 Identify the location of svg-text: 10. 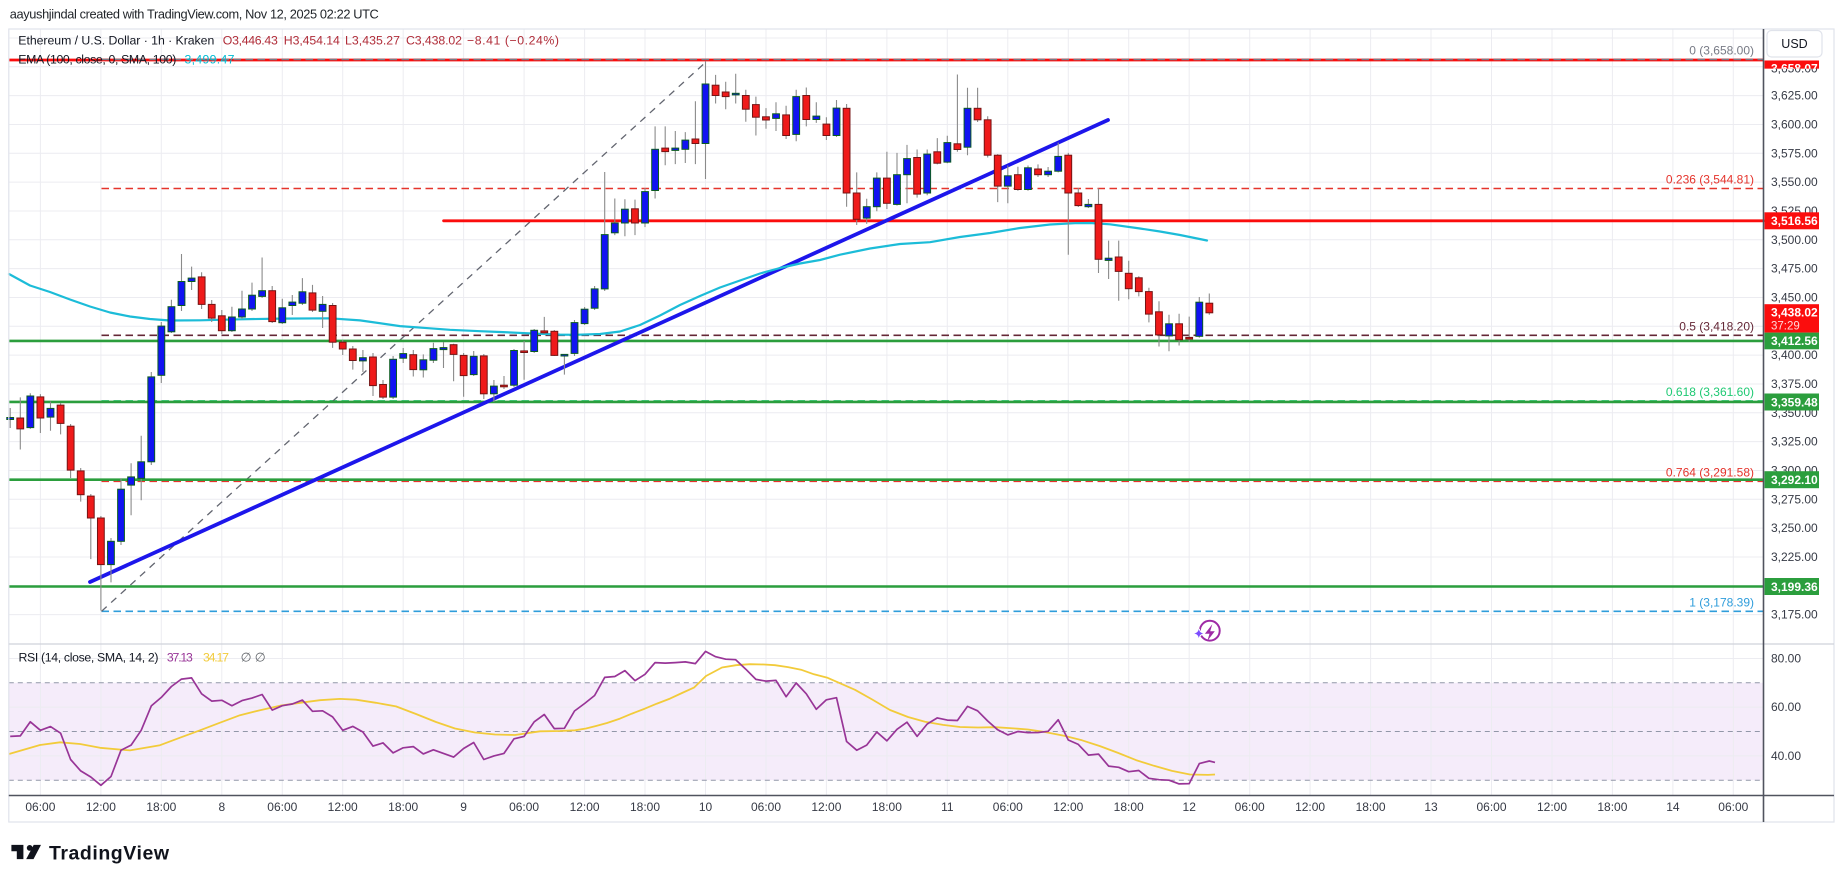
(706, 807).